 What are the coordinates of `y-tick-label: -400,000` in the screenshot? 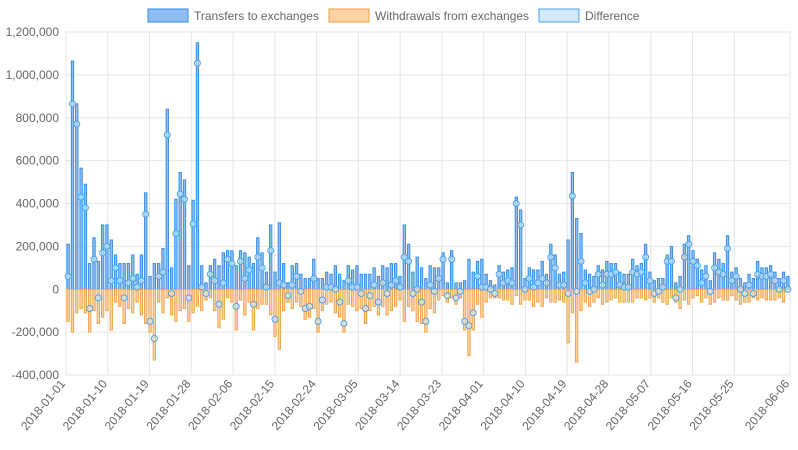 It's located at (36, 375).